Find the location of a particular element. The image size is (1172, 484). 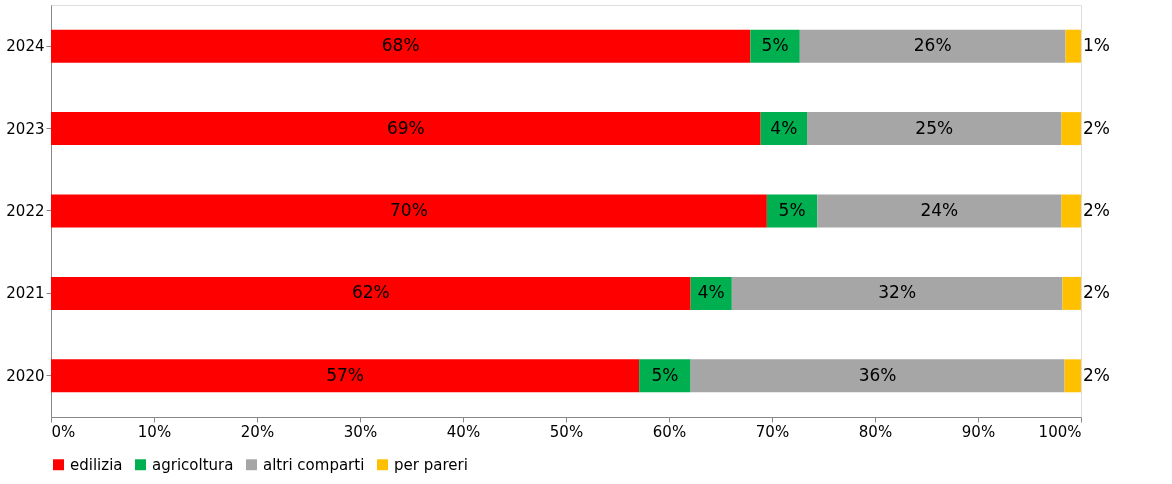

x-tick-label: 90% is located at coordinates (978, 431).